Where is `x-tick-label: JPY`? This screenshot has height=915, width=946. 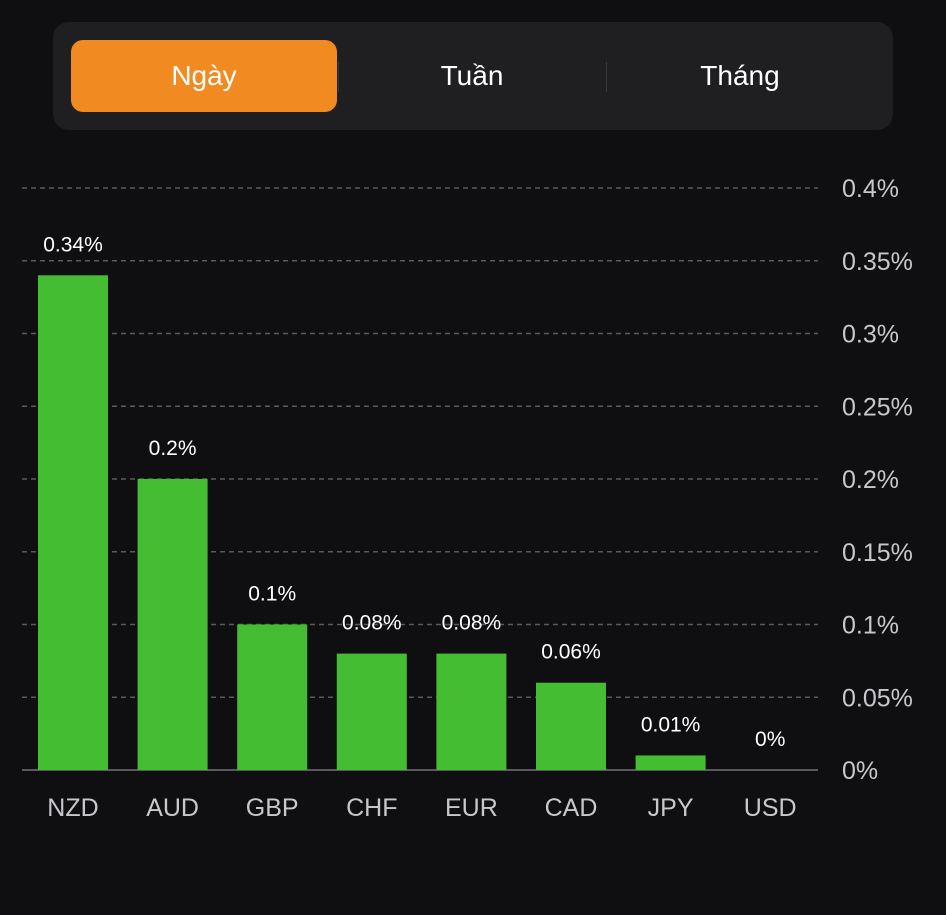 x-tick-label: JPY is located at coordinates (671, 808).